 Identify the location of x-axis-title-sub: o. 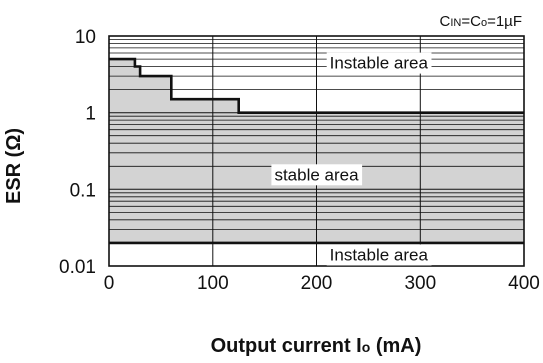
(366, 347).